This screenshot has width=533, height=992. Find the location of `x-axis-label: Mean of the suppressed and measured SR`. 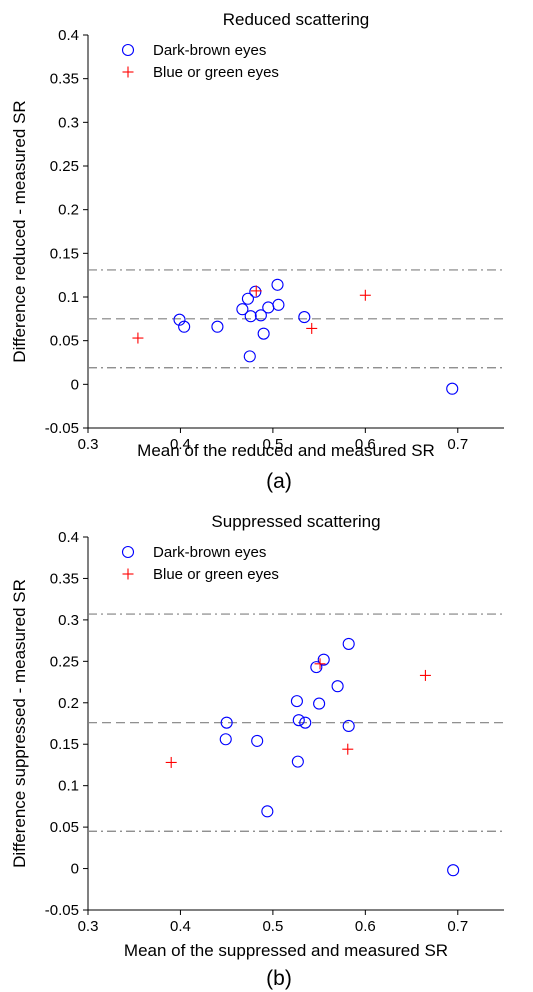

x-axis-label: Mean of the suppressed and measured SR is located at coordinates (286, 950).